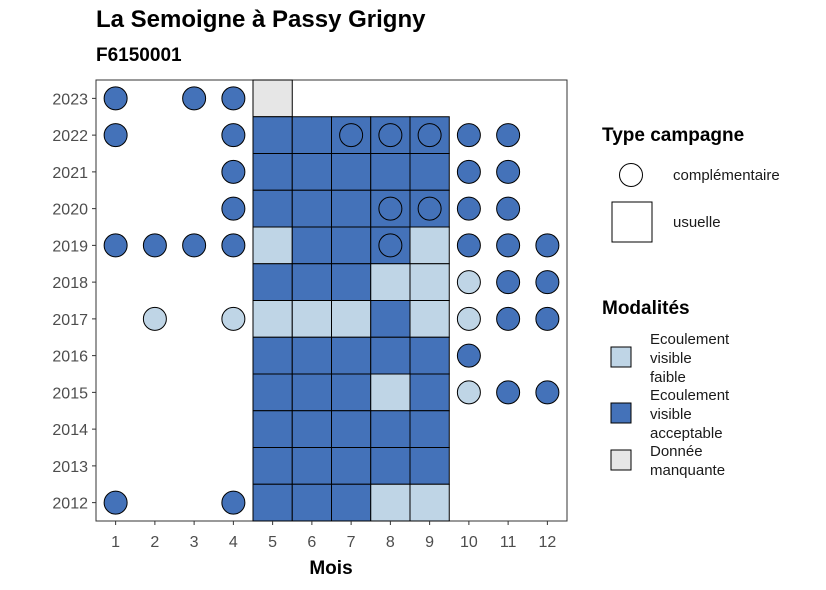  What do you see at coordinates (233, 542) in the screenshot?
I see `x-tick-label: 4` at bounding box center [233, 542].